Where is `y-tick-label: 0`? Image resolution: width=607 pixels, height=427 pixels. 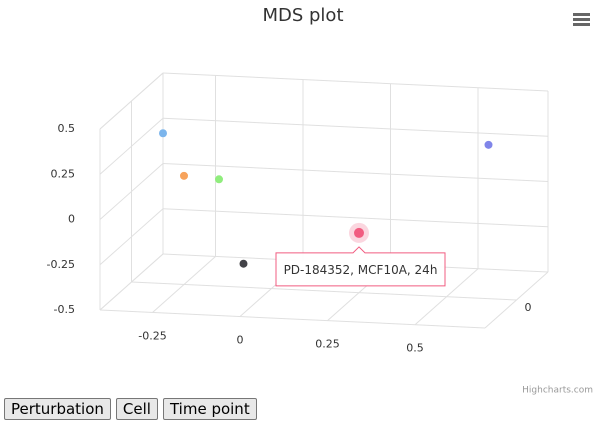
y-tick-label: 0 is located at coordinates (71, 219).